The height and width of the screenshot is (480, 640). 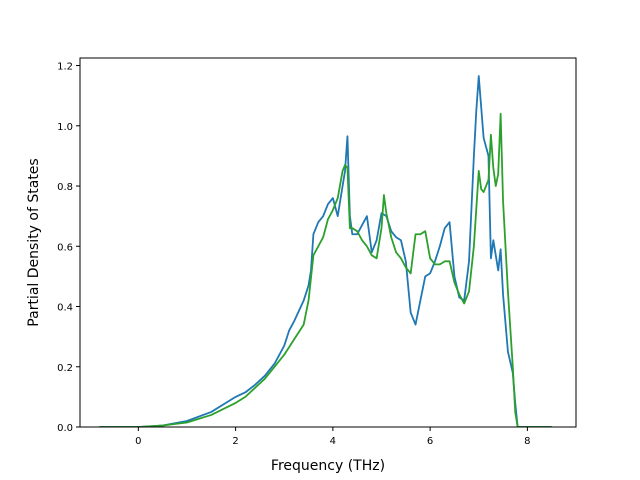 What do you see at coordinates (65, 127) in the screenshot?
I see `y-tick-label: 1.0` at bounding box center [65, 127].